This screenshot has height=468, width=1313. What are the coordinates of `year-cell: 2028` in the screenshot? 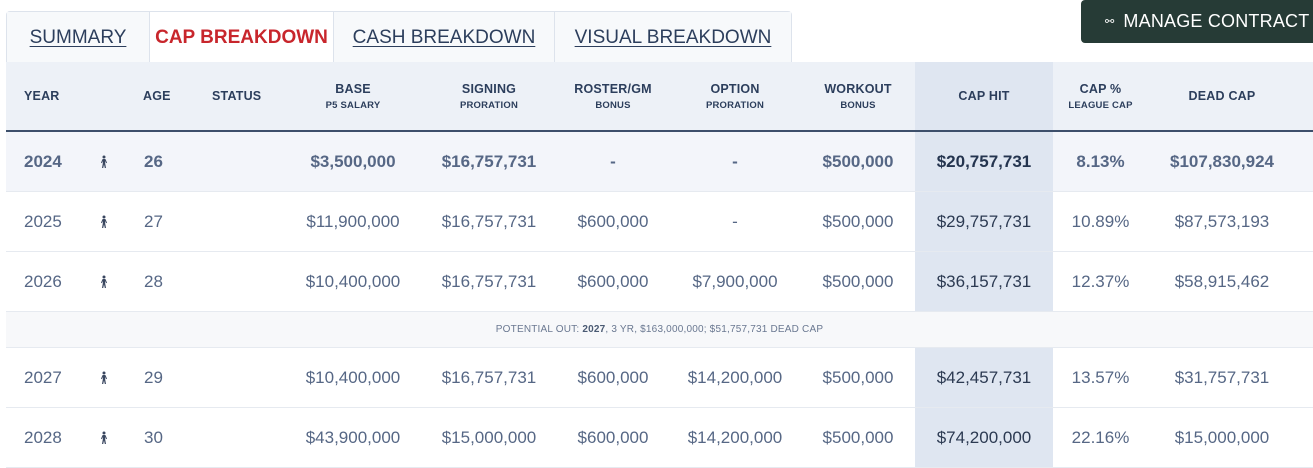 It's located at (69, 437).